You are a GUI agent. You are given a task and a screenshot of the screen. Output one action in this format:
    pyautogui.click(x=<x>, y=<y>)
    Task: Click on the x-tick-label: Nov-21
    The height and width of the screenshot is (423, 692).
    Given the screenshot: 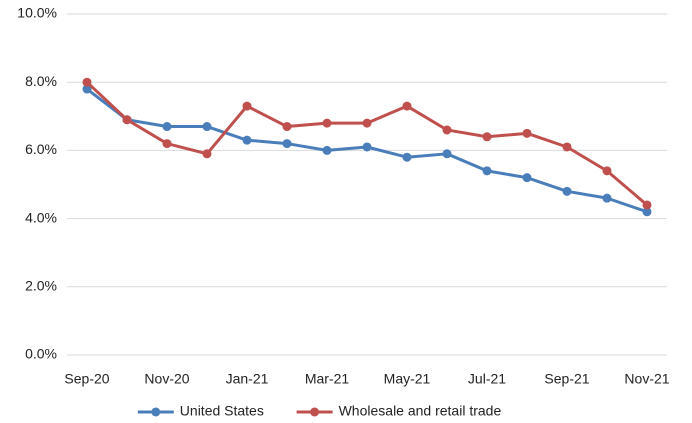 What is the action you would take?
    pyautogui.click(x=646, y=379)
    